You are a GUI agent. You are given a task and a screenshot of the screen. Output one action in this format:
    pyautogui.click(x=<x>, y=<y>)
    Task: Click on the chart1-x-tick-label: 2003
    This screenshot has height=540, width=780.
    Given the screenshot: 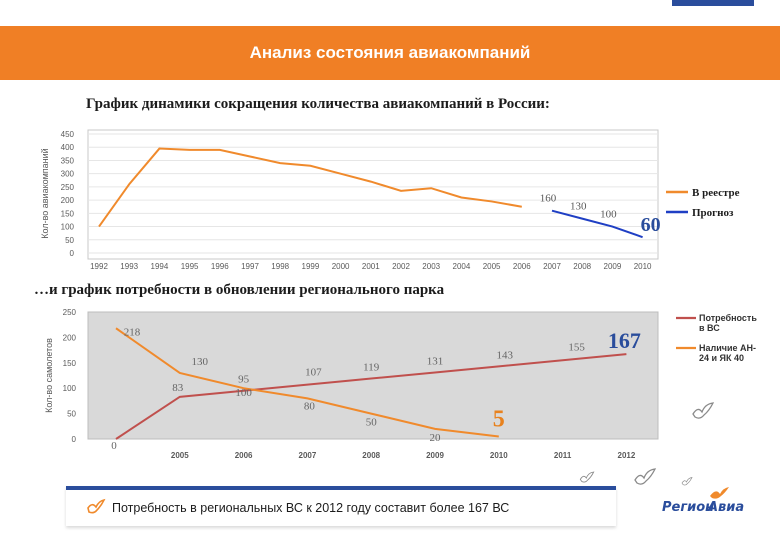 What is the action you would take?
    pyautogui.click(x=431, y=266)
    